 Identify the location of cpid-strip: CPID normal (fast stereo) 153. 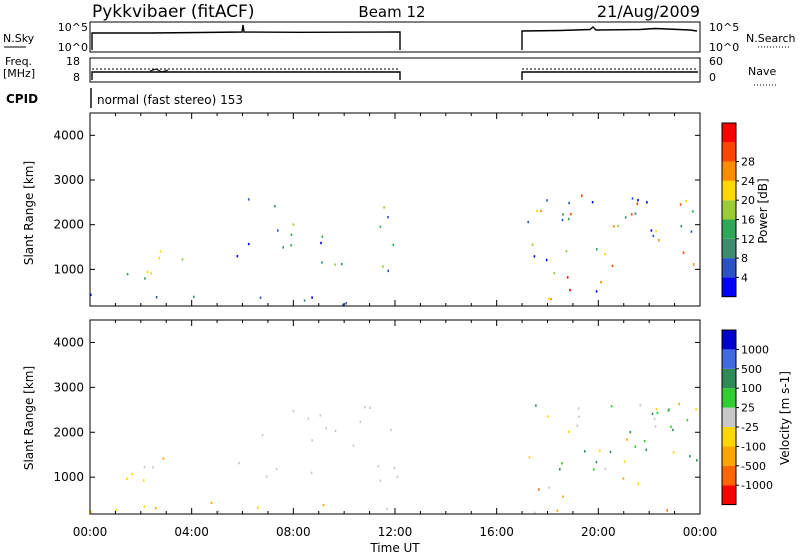
(124, 98).